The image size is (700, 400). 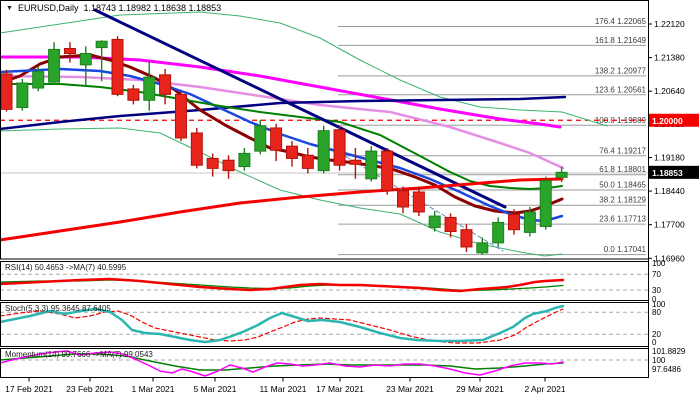 I want to click on fib-level-label: 76.4 1.19217, so click(x=622, y=150).